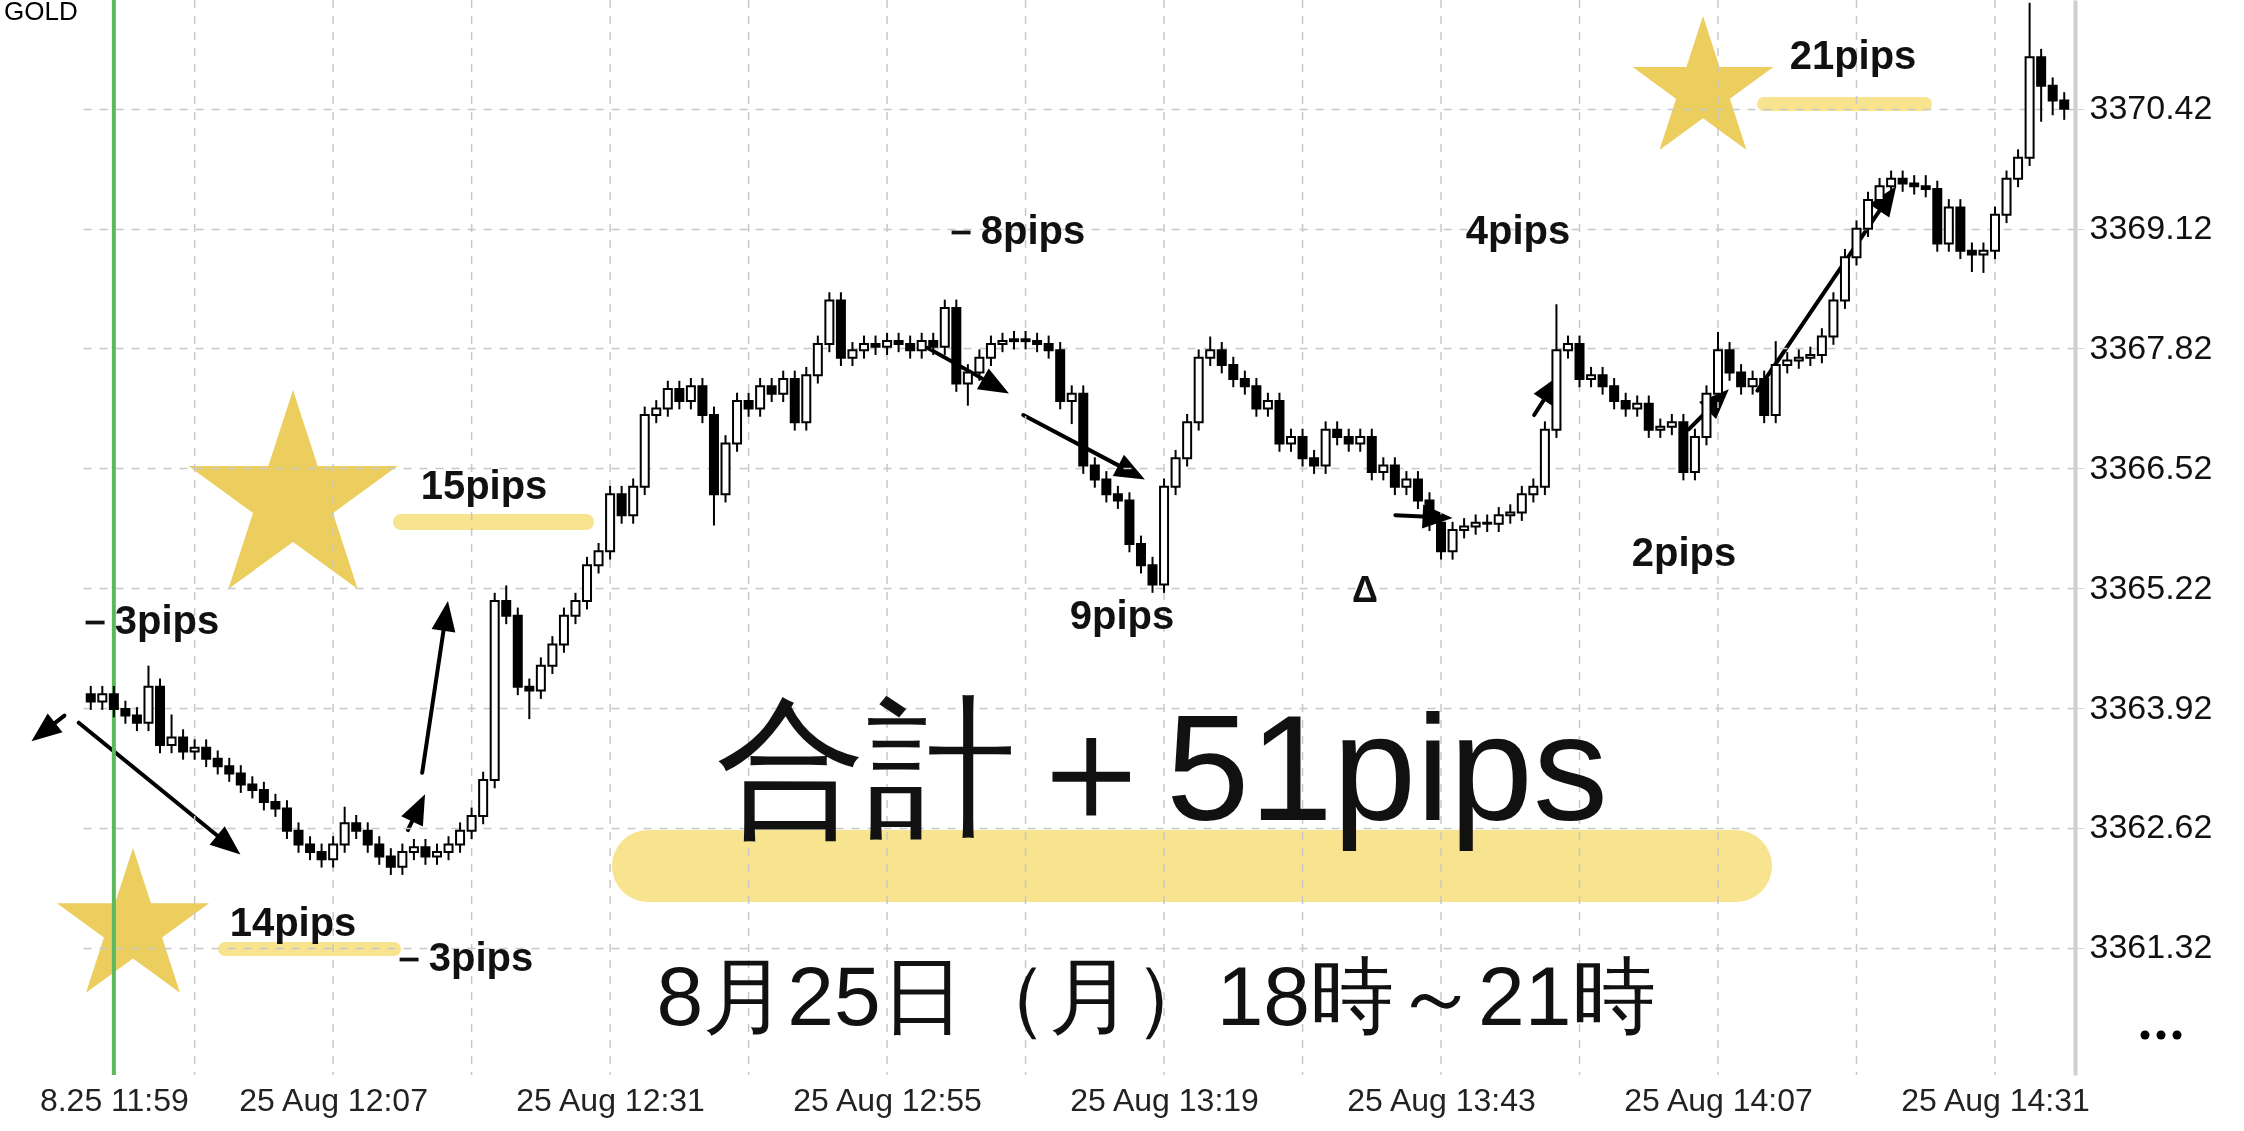  Describe the element at coordinates (1853, 55) in the screenshot. I see `annotation: 21pips` at that location.